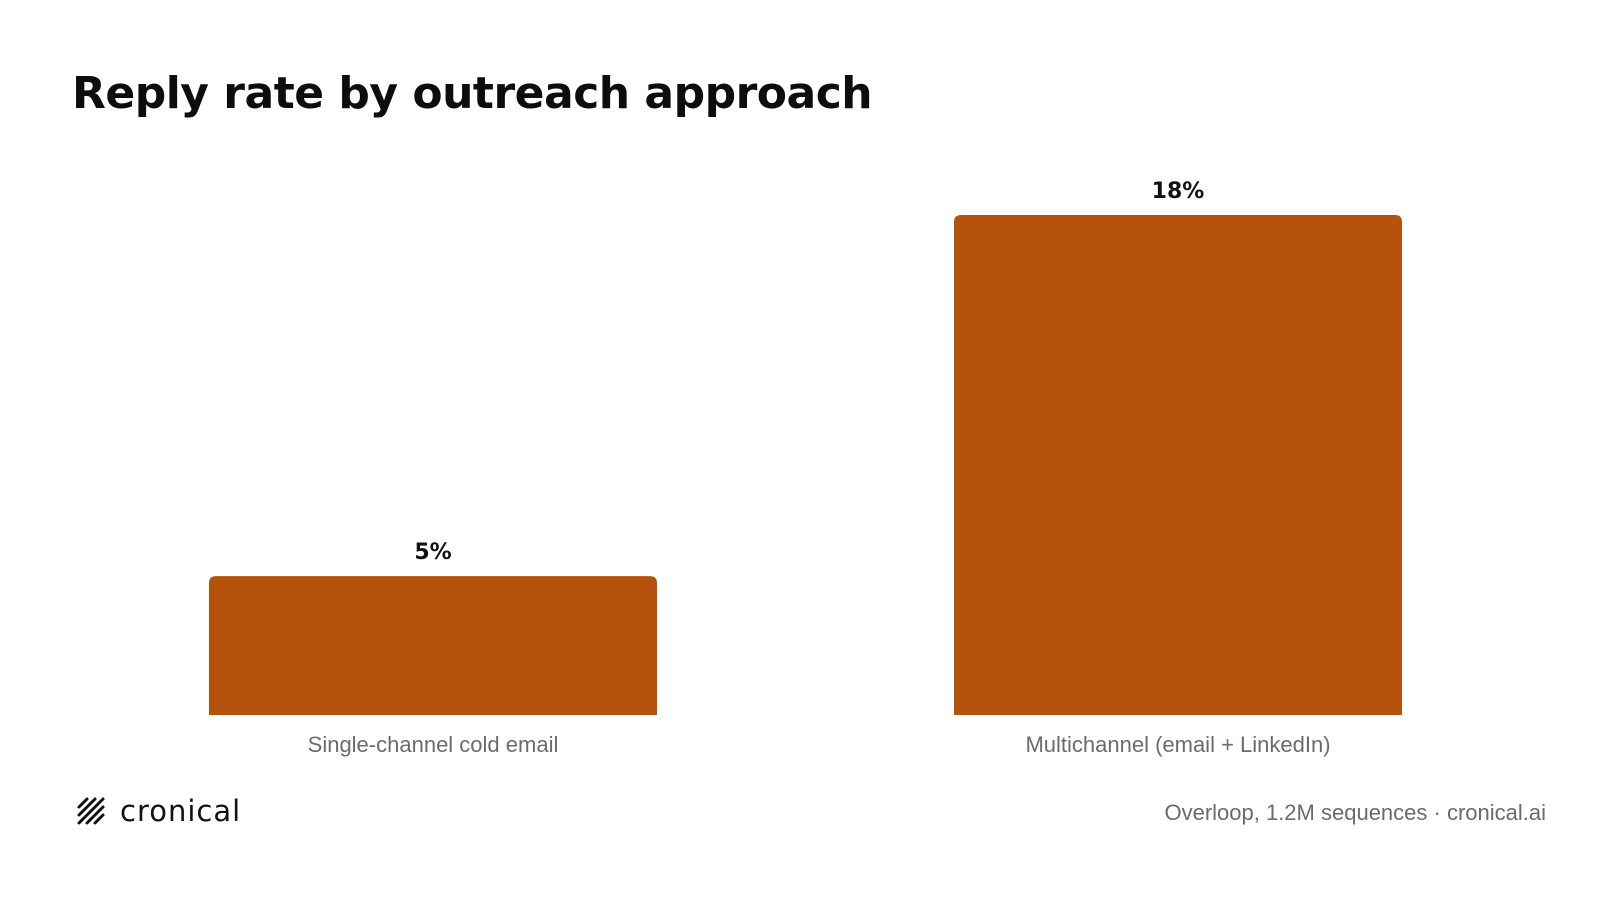 The image size is (1600, 900). I want to click on bar-value-label-0: 5%, so click(432, 552).